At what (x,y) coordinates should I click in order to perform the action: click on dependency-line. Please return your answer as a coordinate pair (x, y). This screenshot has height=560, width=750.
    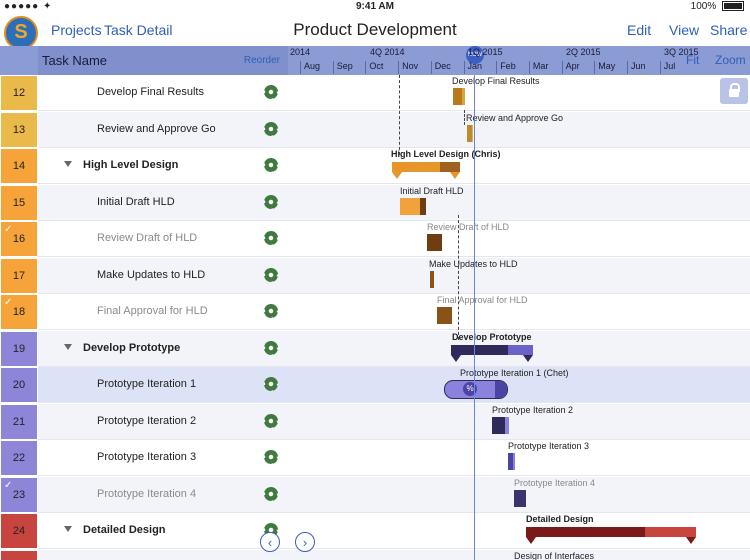
    Looking at the image, I should click on (399, 115).